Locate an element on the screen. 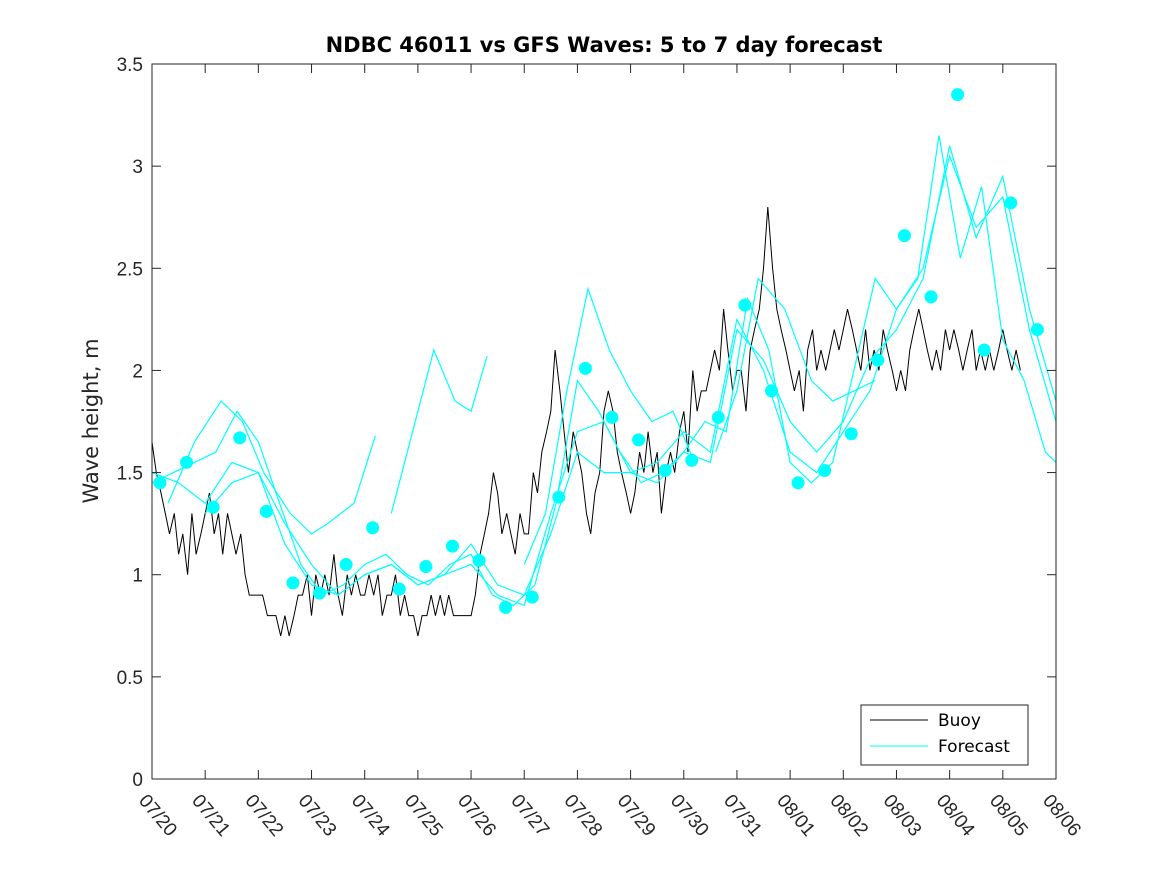  y-tick-label: 3 is located at coordinates (137, 167).